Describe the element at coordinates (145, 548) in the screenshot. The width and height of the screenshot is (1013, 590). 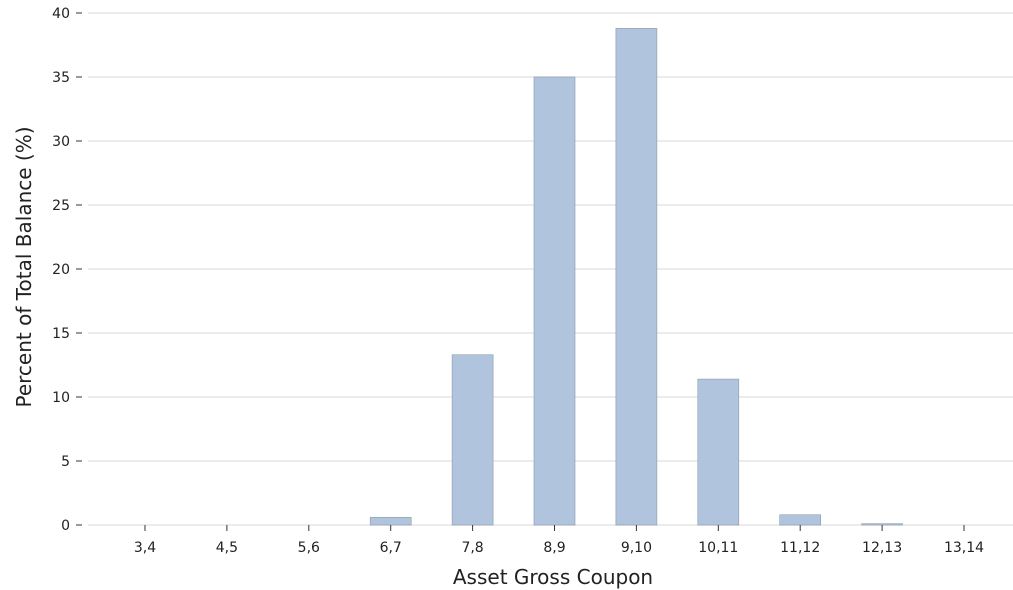
I see `x-tick-label: 3,4` at that location.